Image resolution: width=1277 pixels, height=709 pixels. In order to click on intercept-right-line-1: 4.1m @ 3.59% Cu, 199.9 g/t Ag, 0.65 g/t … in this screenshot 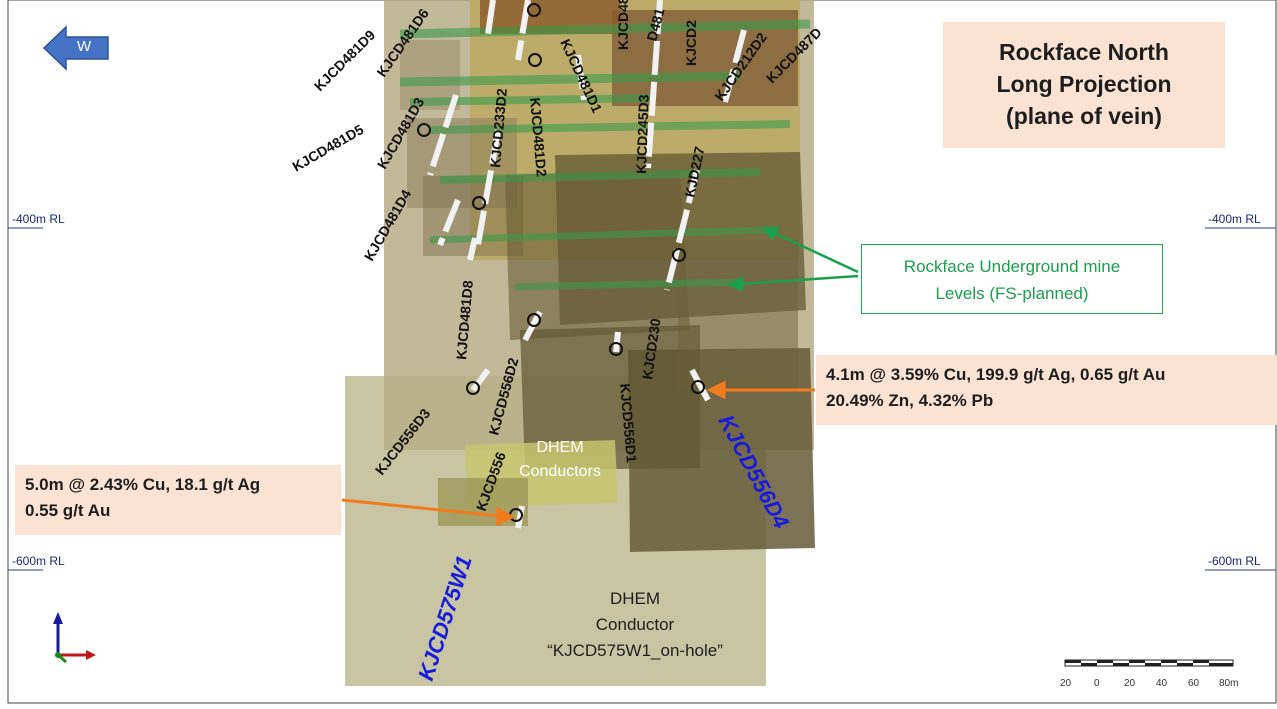, I will do `click(996, 374)`.